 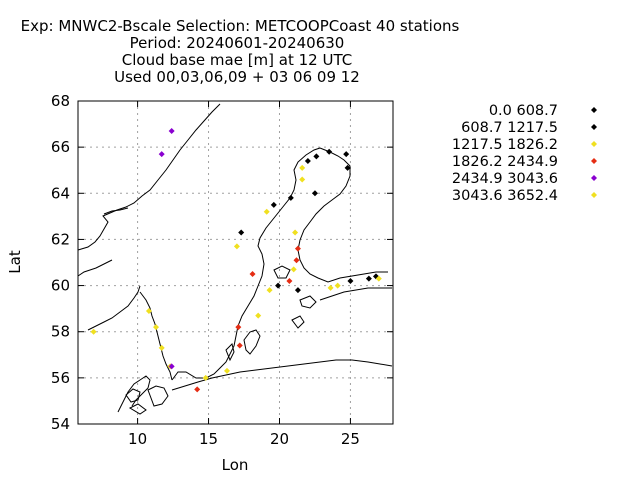 What do you see at coordinates (60, 378) in the screenshot?
I see `y-tick-label: 56` at bounding box center [60, 378].